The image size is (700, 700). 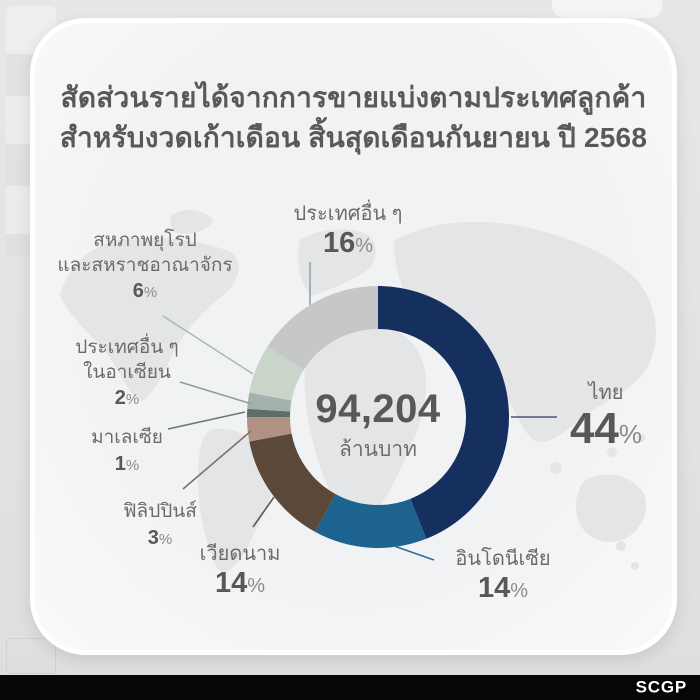 I want to click on callout-philippines-label: ฟิลิปปินส์, so click(x=160, y=511).